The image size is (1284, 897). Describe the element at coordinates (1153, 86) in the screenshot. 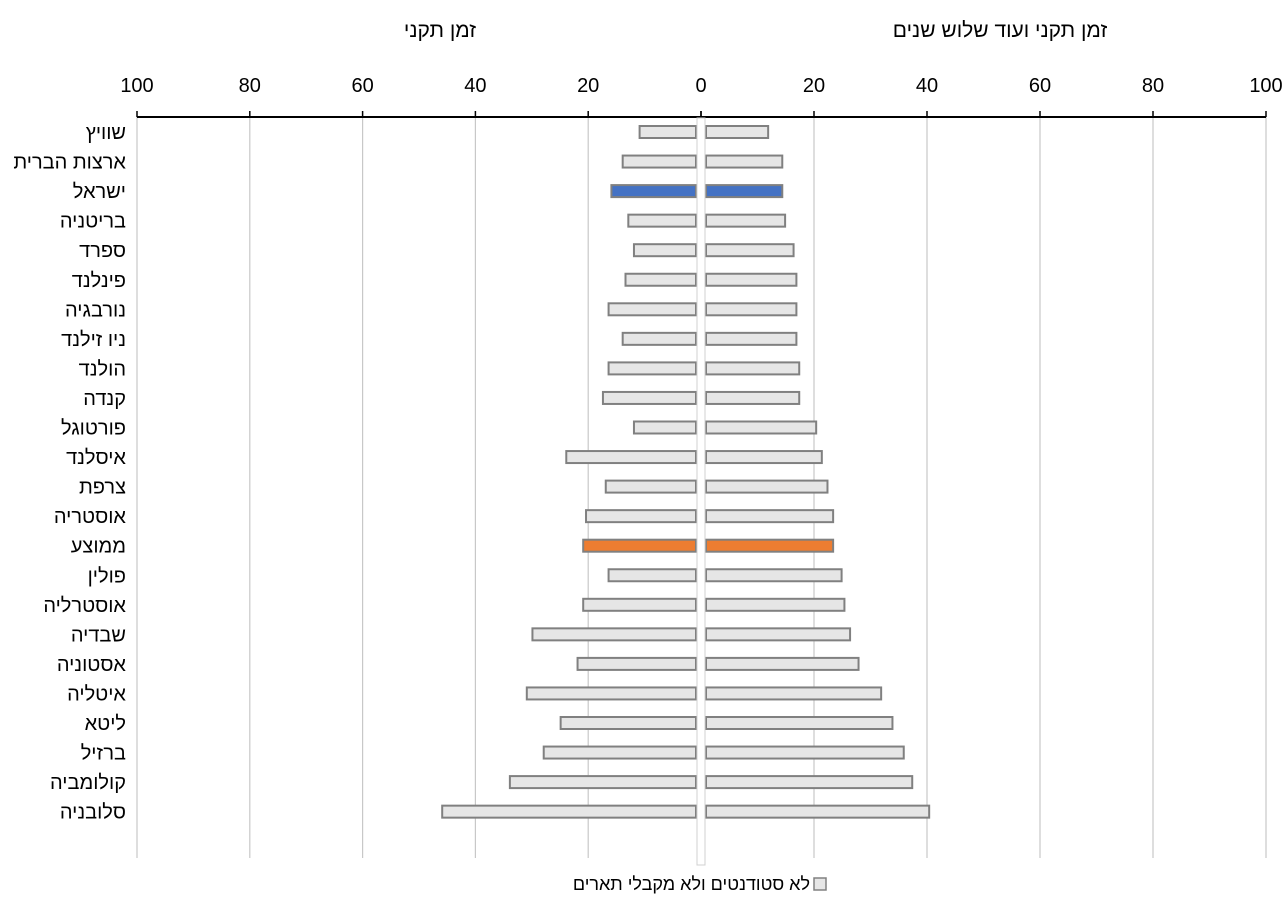

I see `tick-label-right-80: 80` at that location.